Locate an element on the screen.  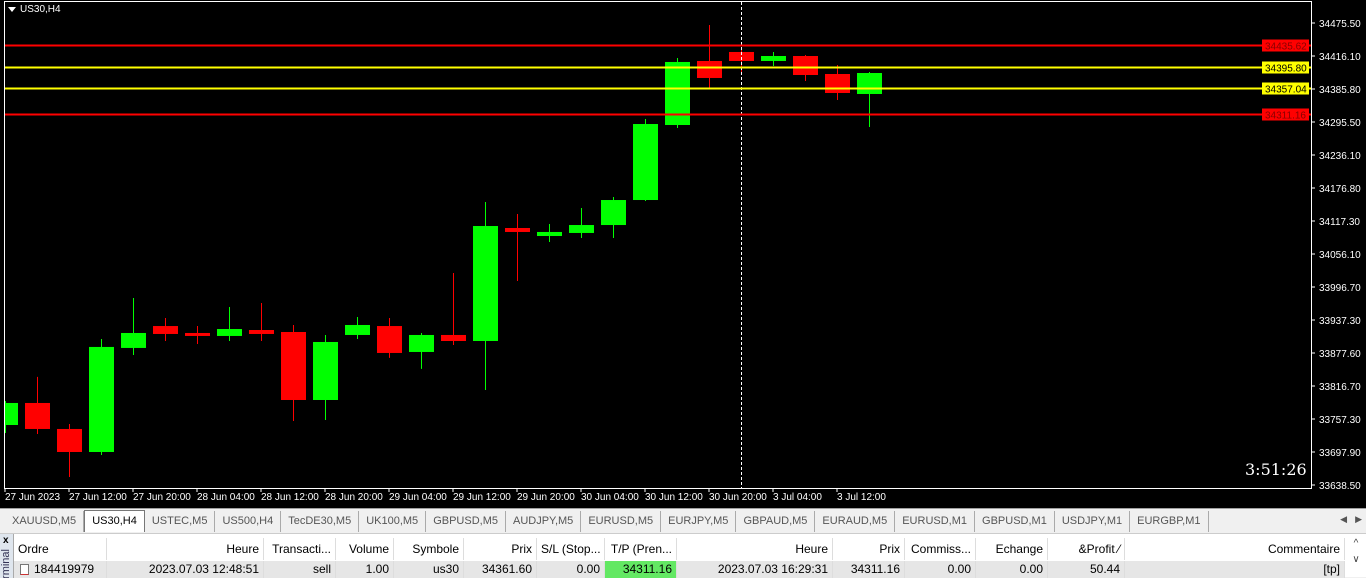
price-tick-label: 33937.30 is located at coordinates (1340, 321).